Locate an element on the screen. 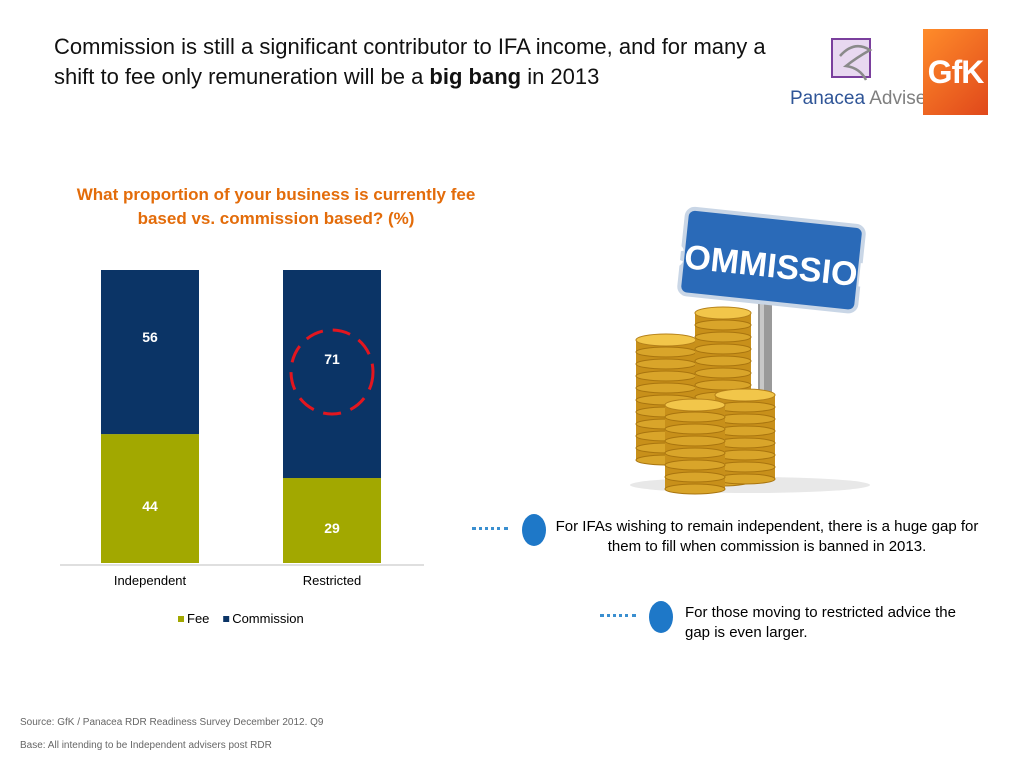 The height and width of the screenshot is (768, 1024). gfk-logo-text: GfK is located at coordinates (956, 71).